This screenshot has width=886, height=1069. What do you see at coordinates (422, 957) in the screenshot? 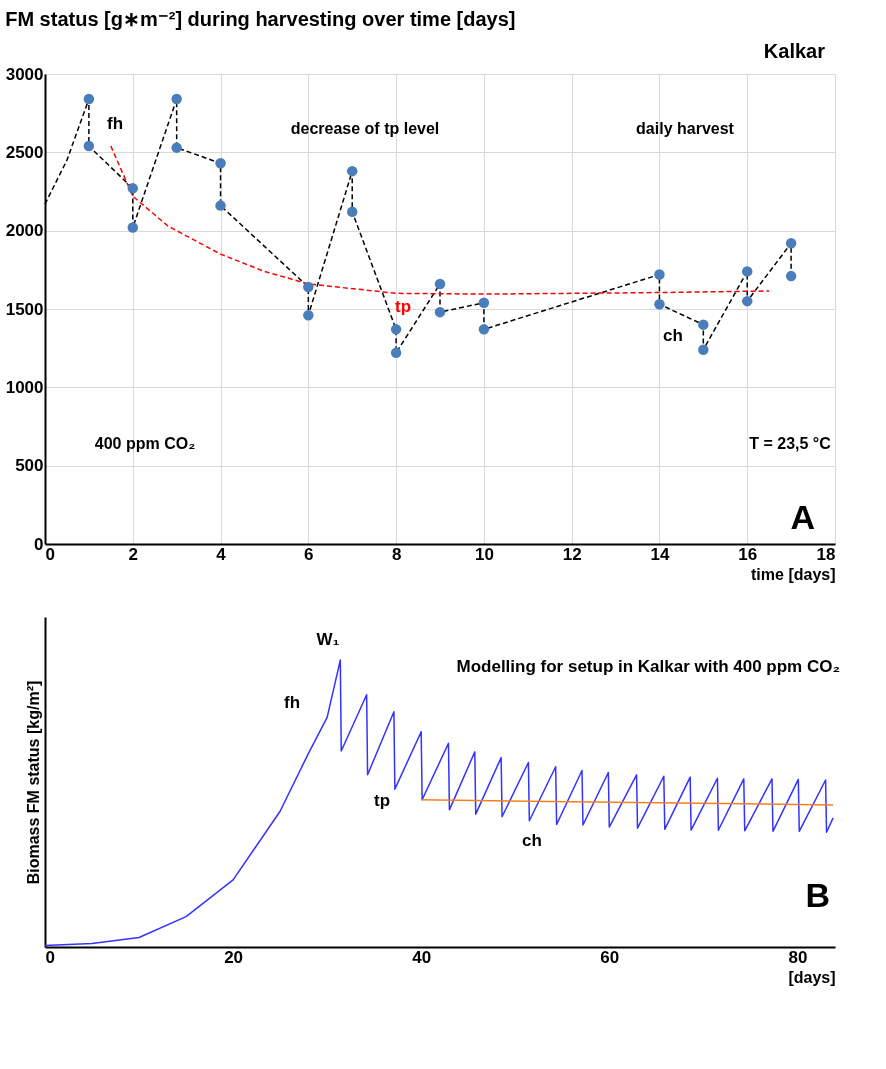
I see `x-tick-label: 40` at bounding box center [422, 957].